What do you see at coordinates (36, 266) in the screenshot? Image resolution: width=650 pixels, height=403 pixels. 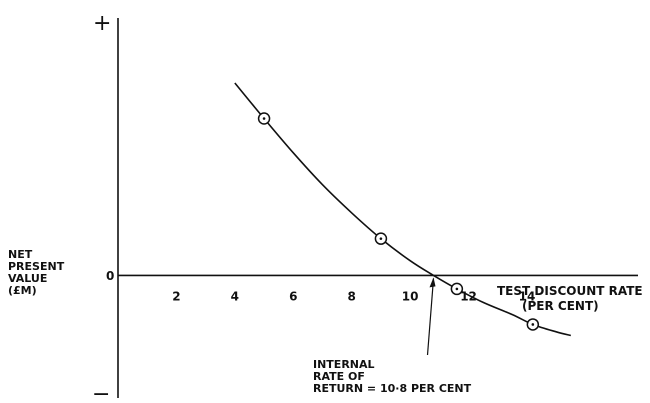 I see `y-axis-label-line-2: PRESENT` at bounding box center [36, 266].